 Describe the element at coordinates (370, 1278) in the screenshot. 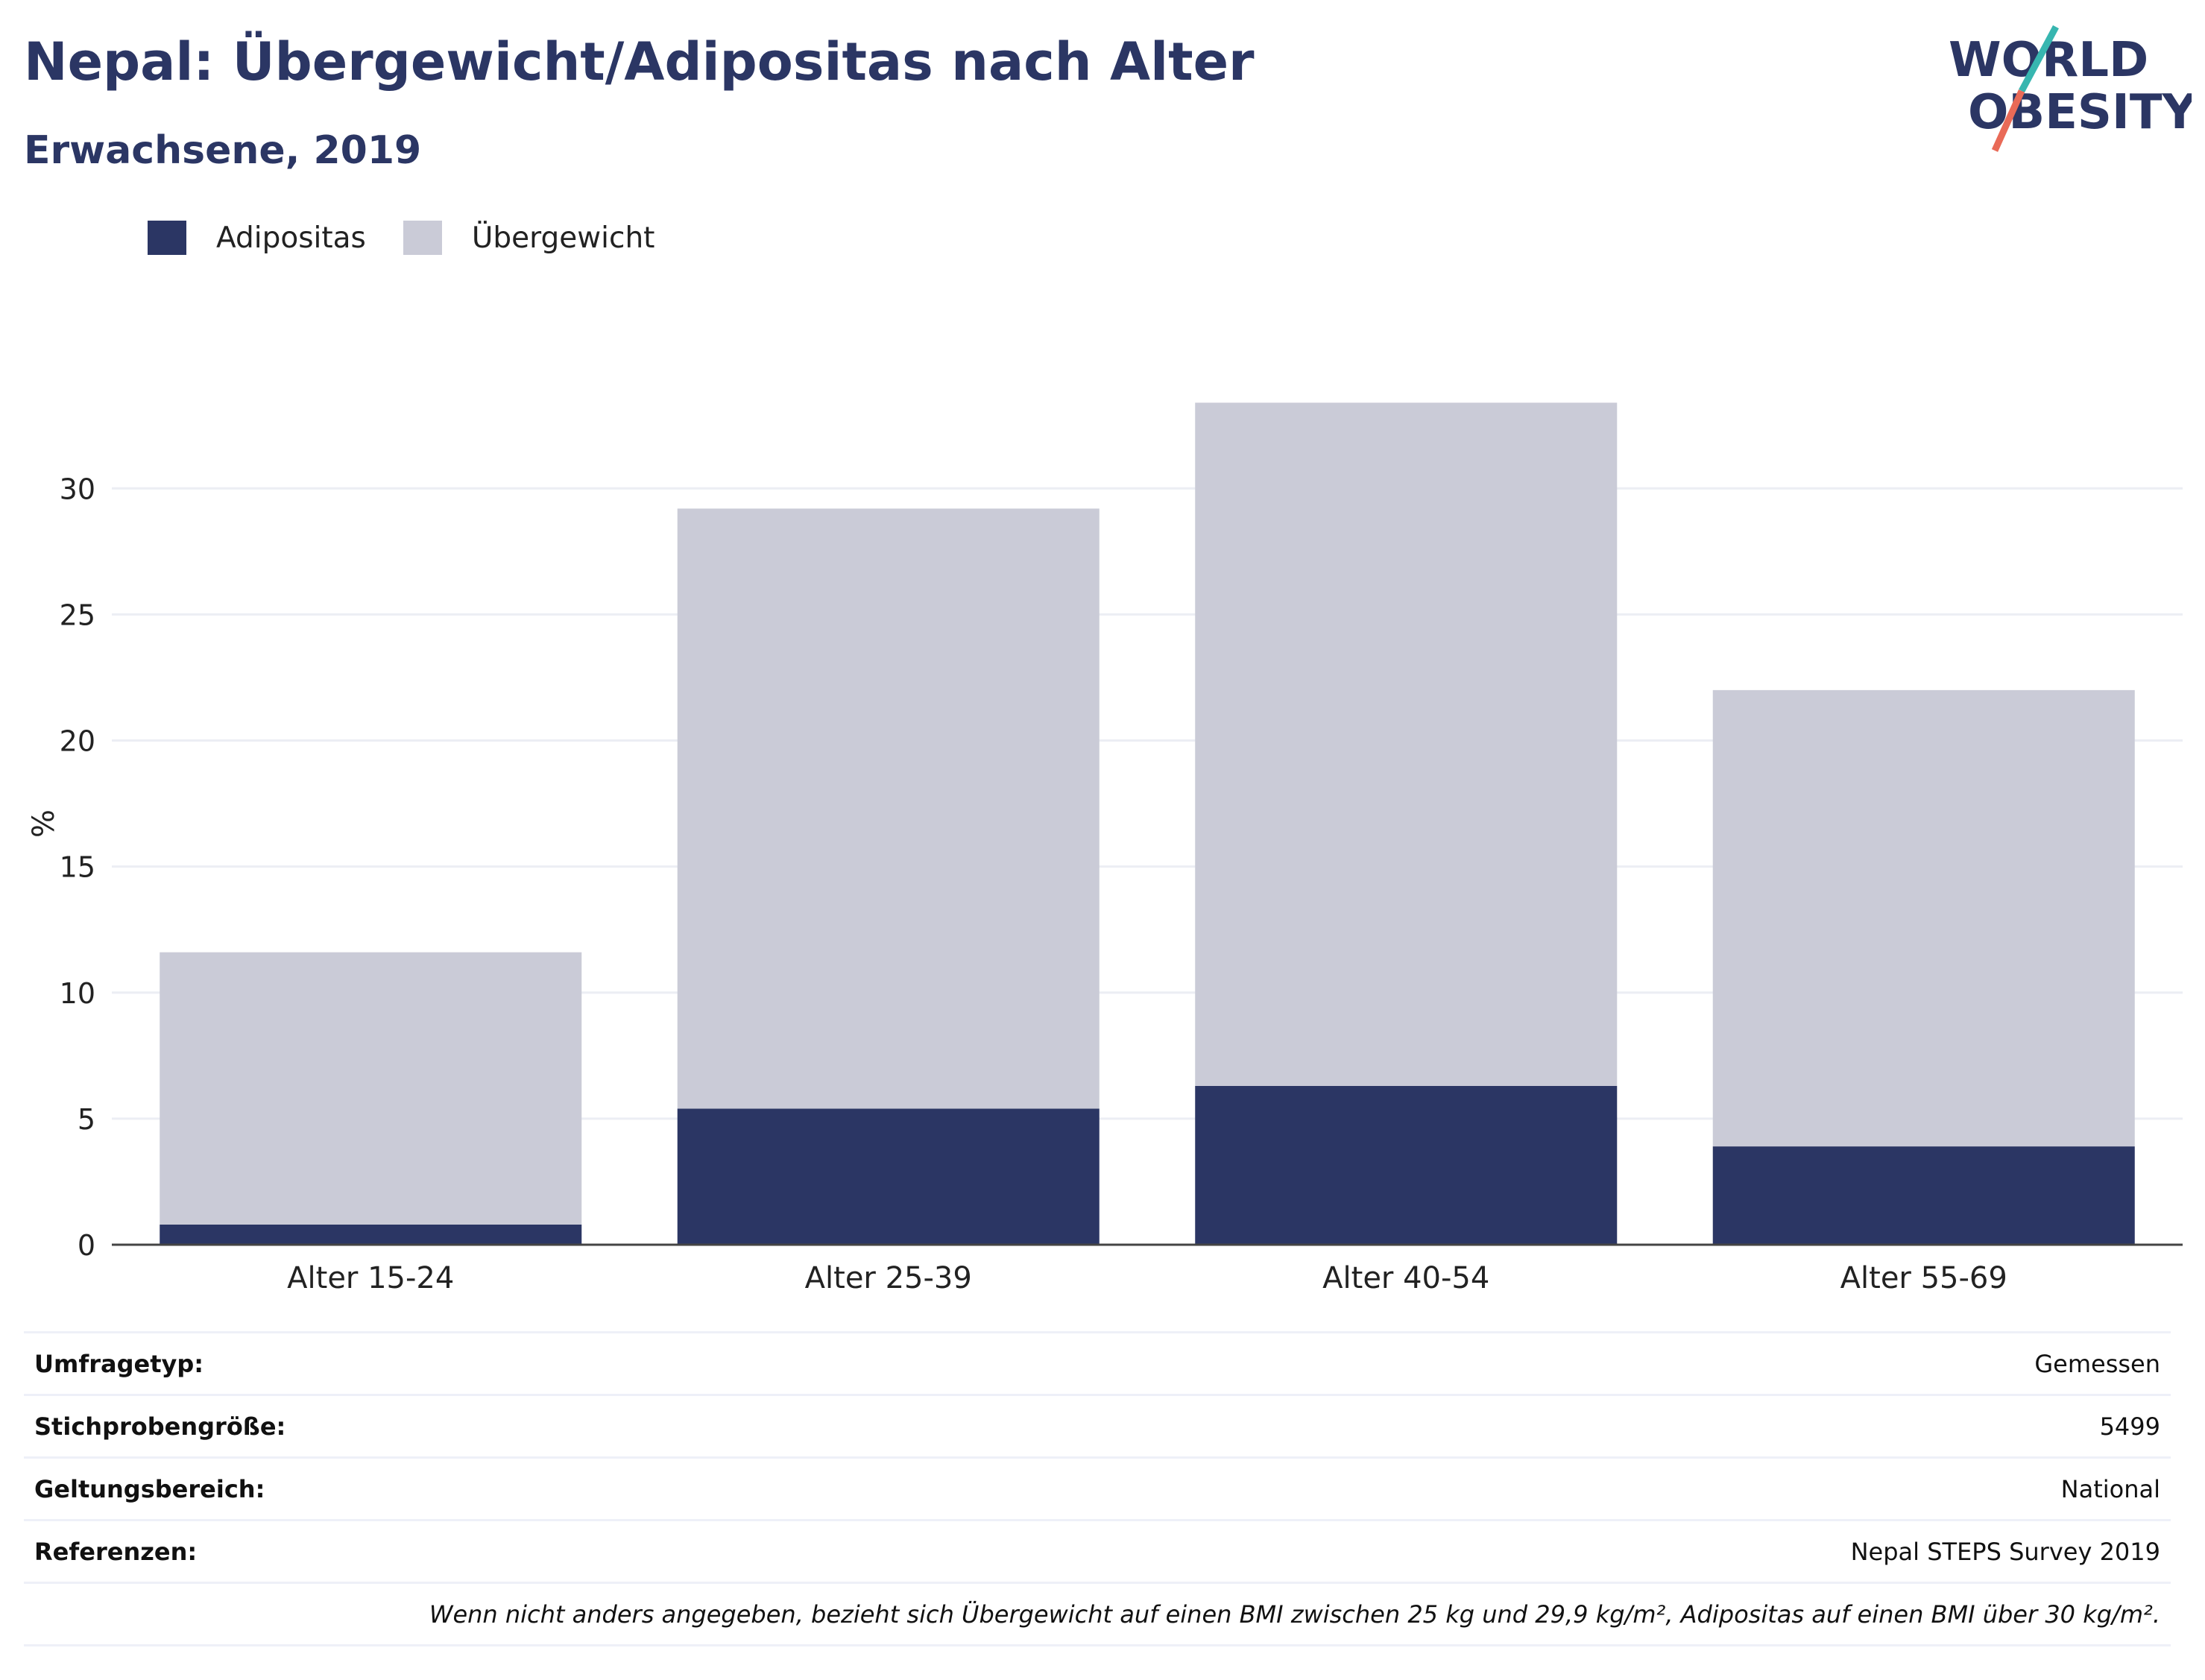

I see `x-tick-label: Alter 15-24` at that location.